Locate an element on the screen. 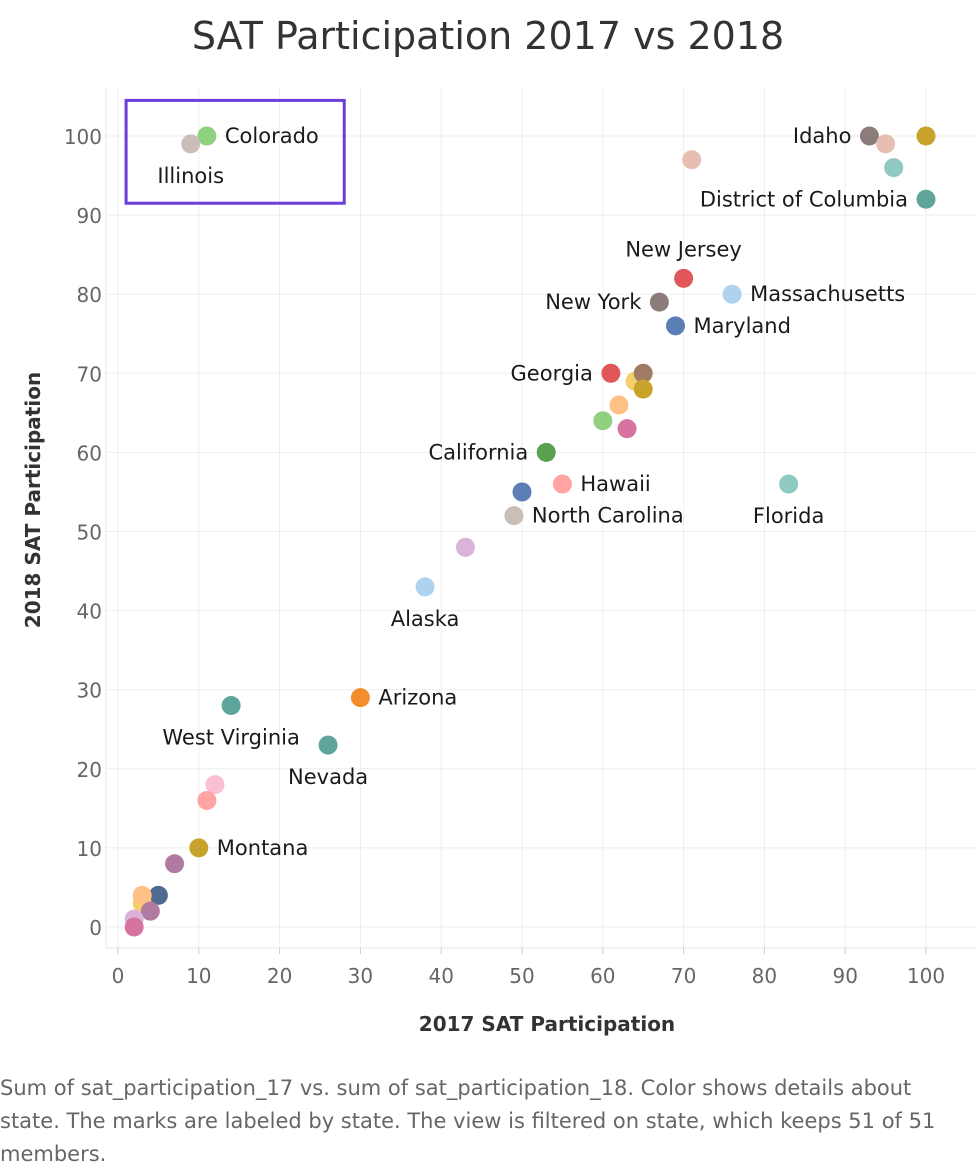 The image size is (976, 1172). y-tick-label: 60 is located at coordinates (89, 453).